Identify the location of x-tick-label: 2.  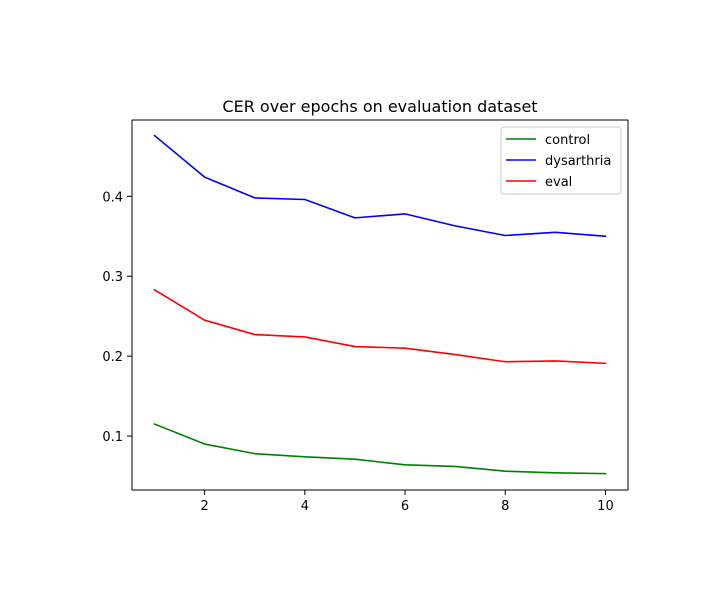
(205, 506).